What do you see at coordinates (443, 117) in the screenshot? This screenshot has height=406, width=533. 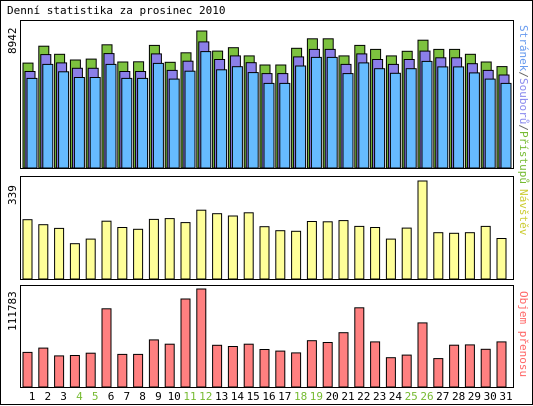 I see `bar-Stránek-27` at bounding box center [443, 117].